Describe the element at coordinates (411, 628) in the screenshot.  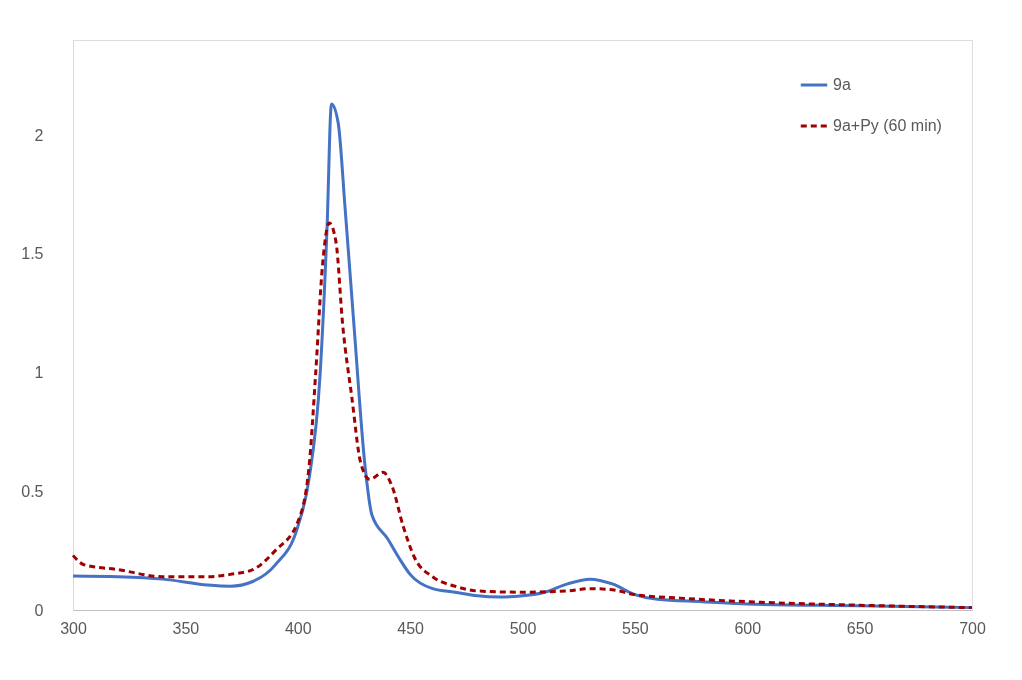
I see `x-tick-label: 450` at that location.